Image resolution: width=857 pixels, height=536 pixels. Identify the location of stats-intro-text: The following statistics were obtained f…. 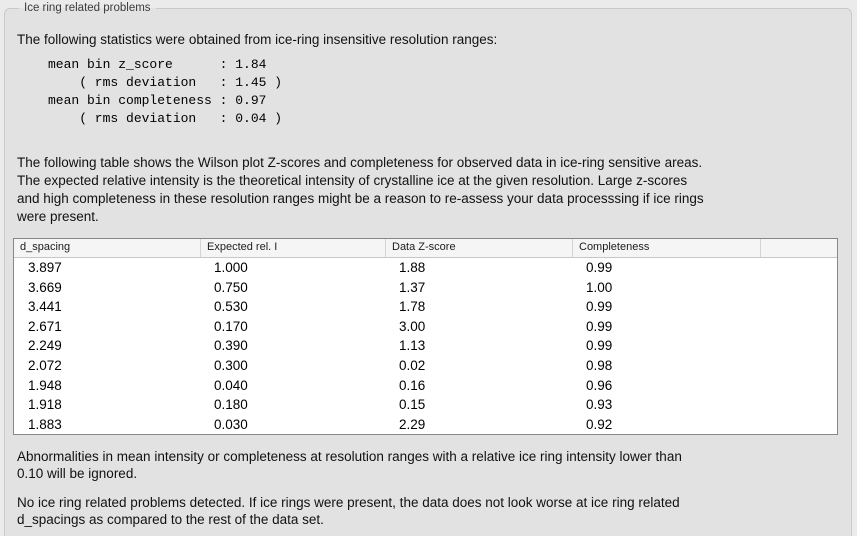
(257, 39).